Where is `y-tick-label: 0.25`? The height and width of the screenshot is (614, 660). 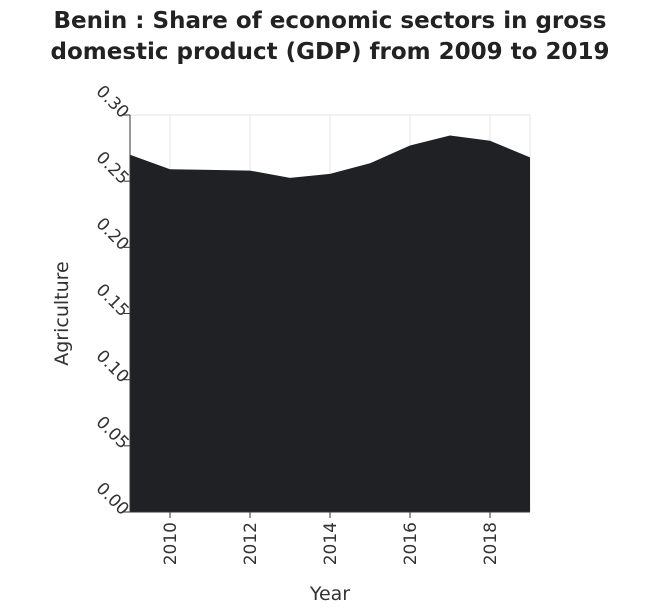 y-tick-label: 0.25 is located at coordinates (112, 168).